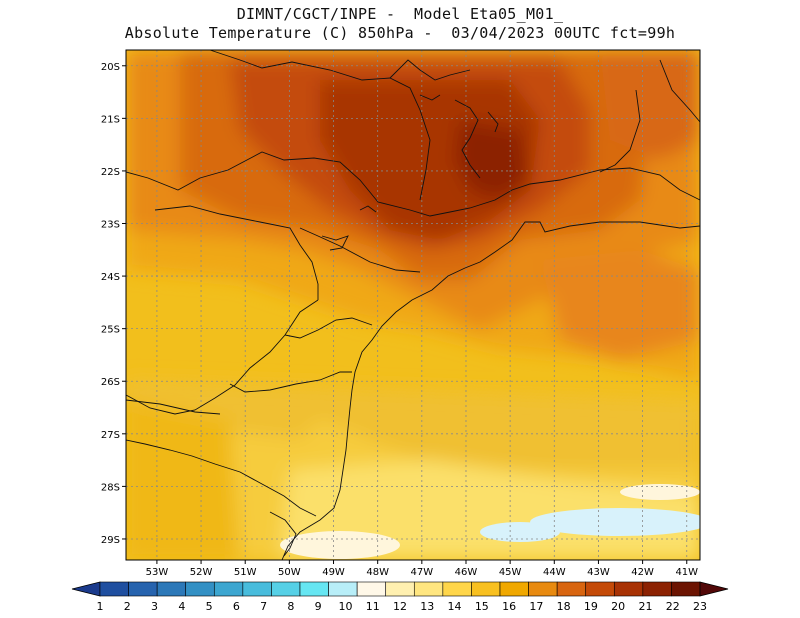  Describe the element at coordinates (564, 606) in the screenshot. I see `colorbar-label: 18` at that location.